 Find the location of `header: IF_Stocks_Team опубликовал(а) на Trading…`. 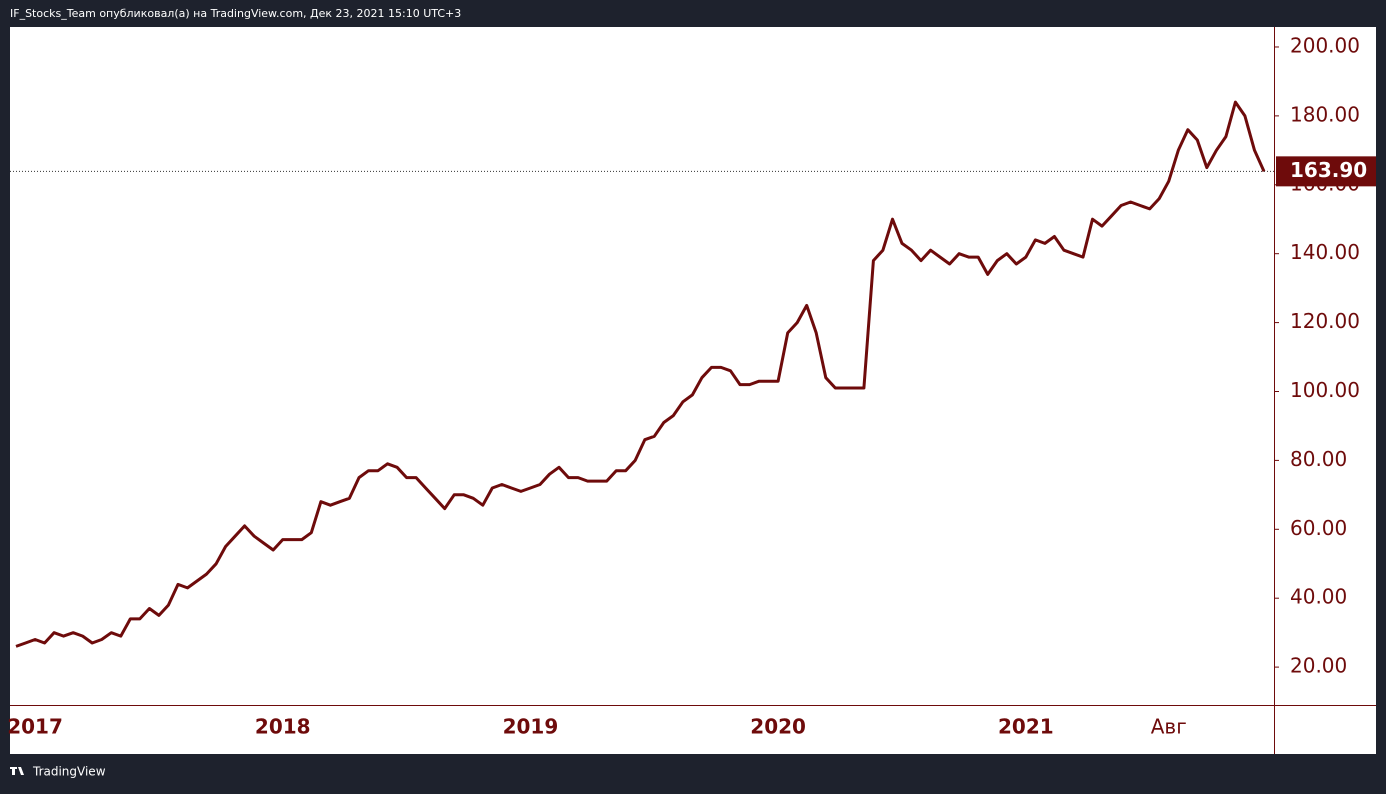

header: IF_Stocks_Team опубликовал(а) на Trading… is located at coordinates (235, 13).